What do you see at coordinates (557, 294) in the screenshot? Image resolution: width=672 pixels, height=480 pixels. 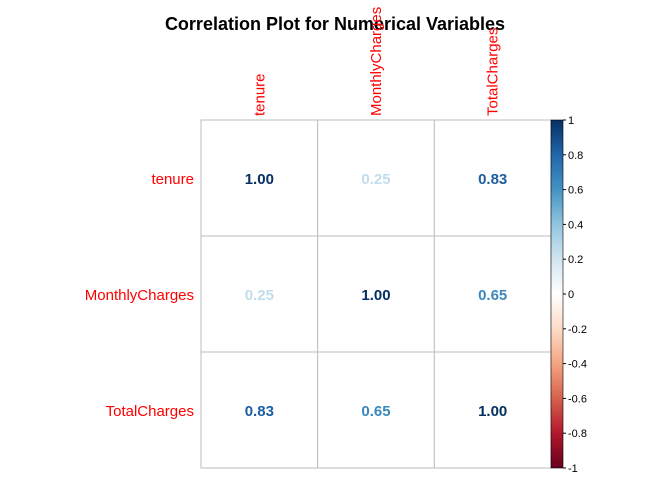 I see `colorbar-gradient` at bounding box center [557, 294].